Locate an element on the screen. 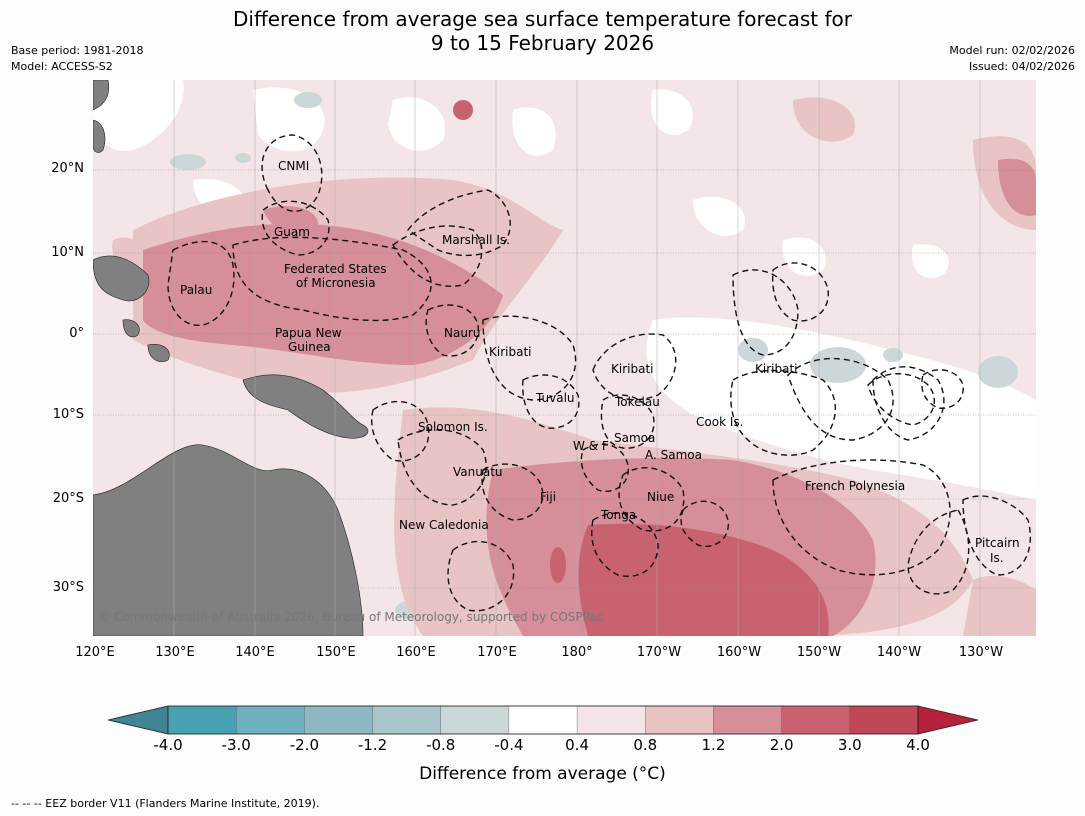 The height and width of the screenshot is (816, 1085). colorbar-extend-high is located at coordinates (947, 720).